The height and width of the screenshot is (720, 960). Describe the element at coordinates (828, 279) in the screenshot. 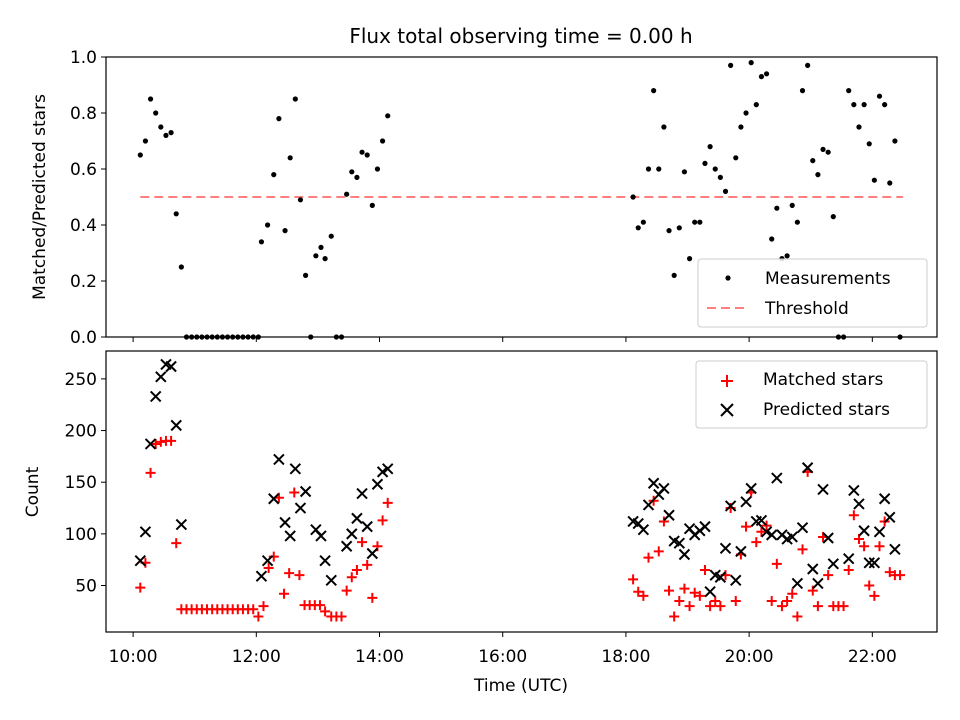

I see `legend-measurements-label: Measurements` at that location.